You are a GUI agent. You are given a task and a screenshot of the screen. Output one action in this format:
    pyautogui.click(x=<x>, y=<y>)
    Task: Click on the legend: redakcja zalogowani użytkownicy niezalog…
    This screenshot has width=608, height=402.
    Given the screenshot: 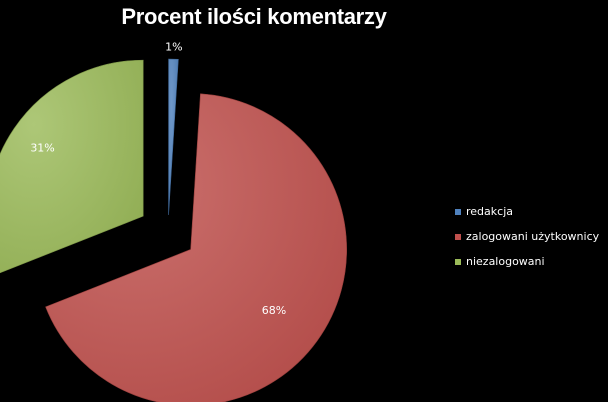 What is the action you would take?
    pyautogui.click(x=527, y=242)
    